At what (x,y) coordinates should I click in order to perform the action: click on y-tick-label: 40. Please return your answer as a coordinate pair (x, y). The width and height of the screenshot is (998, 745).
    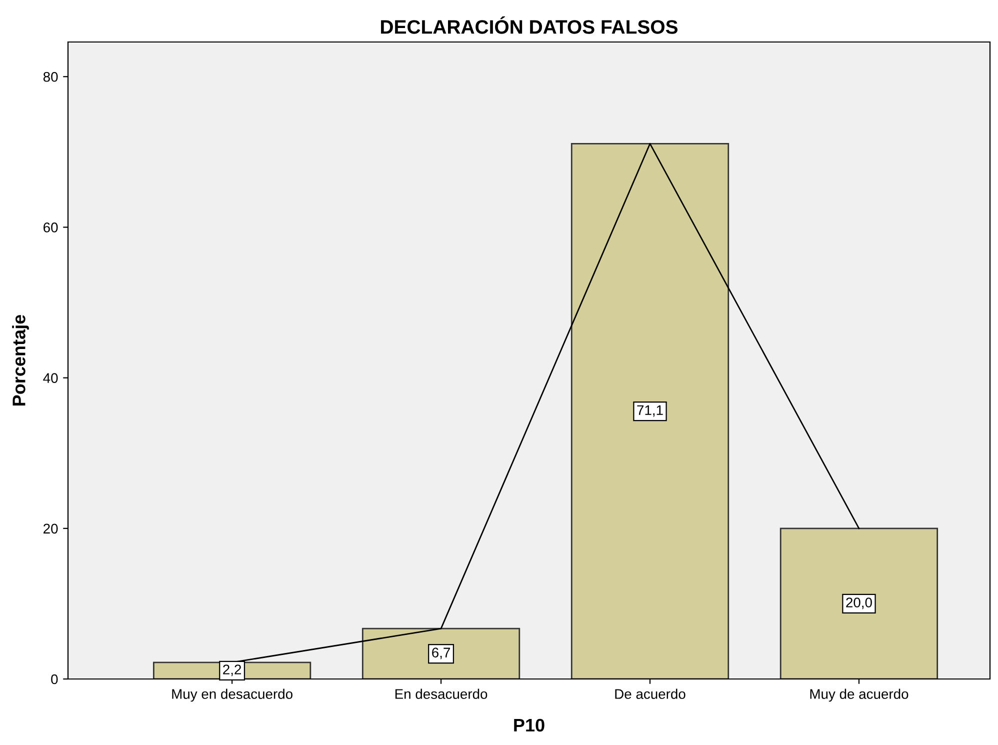
    Looking at the image, I should click on (50, 378).